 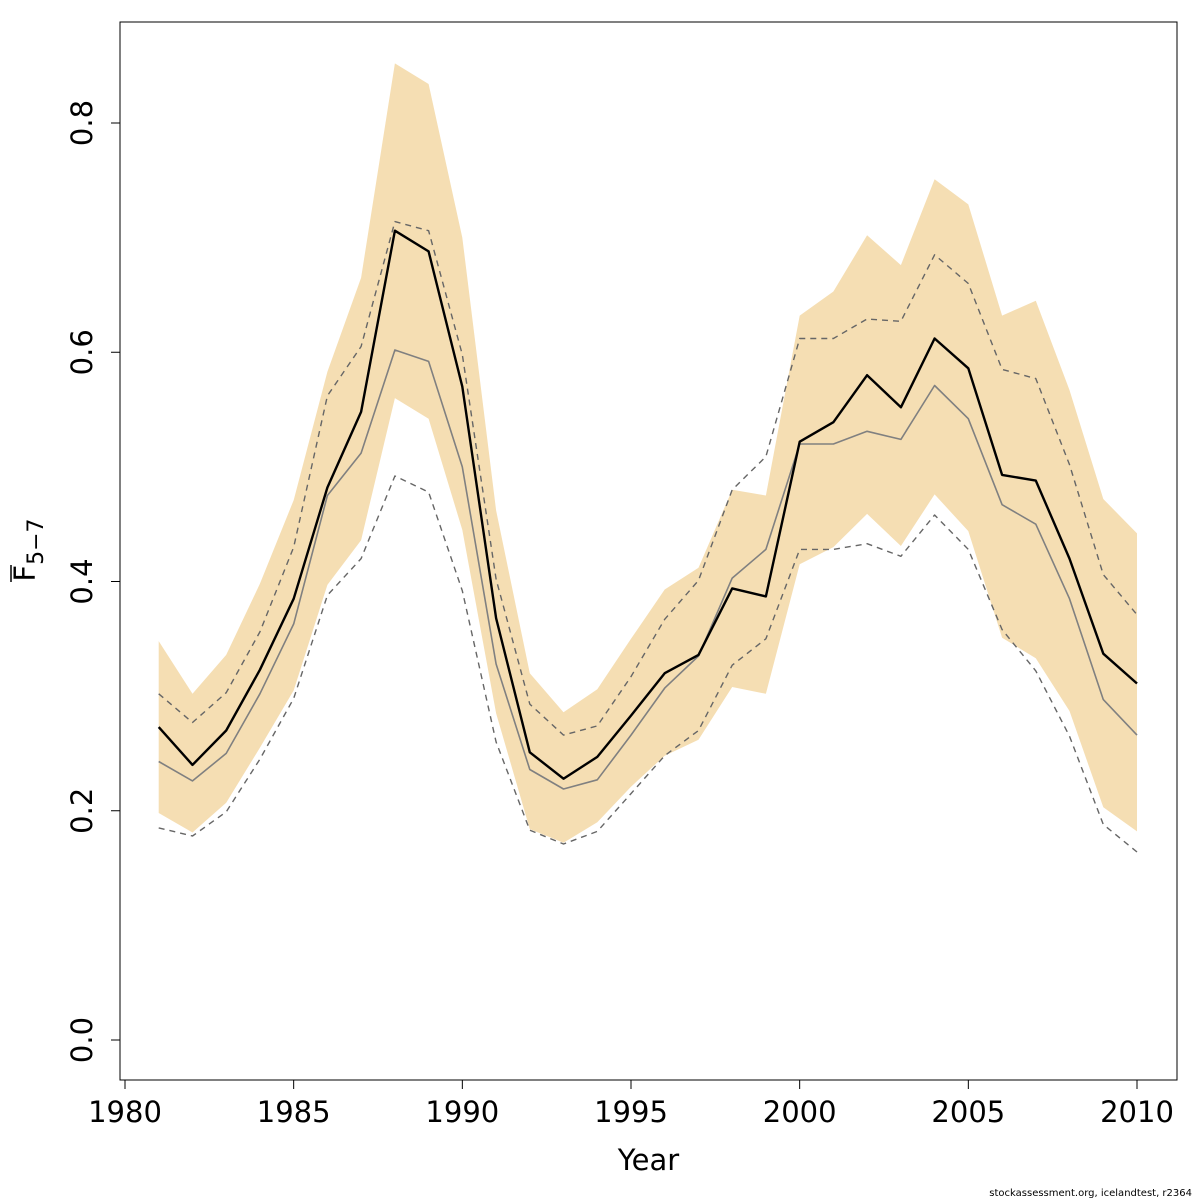 What do you see at coordinates (125, 1112) in the screenshot?
I see `x-tick-label: 1980` at bounding box center [125, 1112].